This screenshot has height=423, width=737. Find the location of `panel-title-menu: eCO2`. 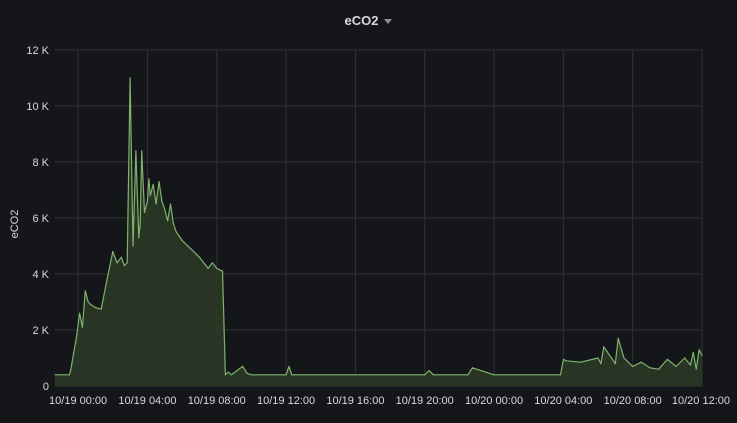

panel-title-menu: eCO2 is located at coordinates (369, 20).